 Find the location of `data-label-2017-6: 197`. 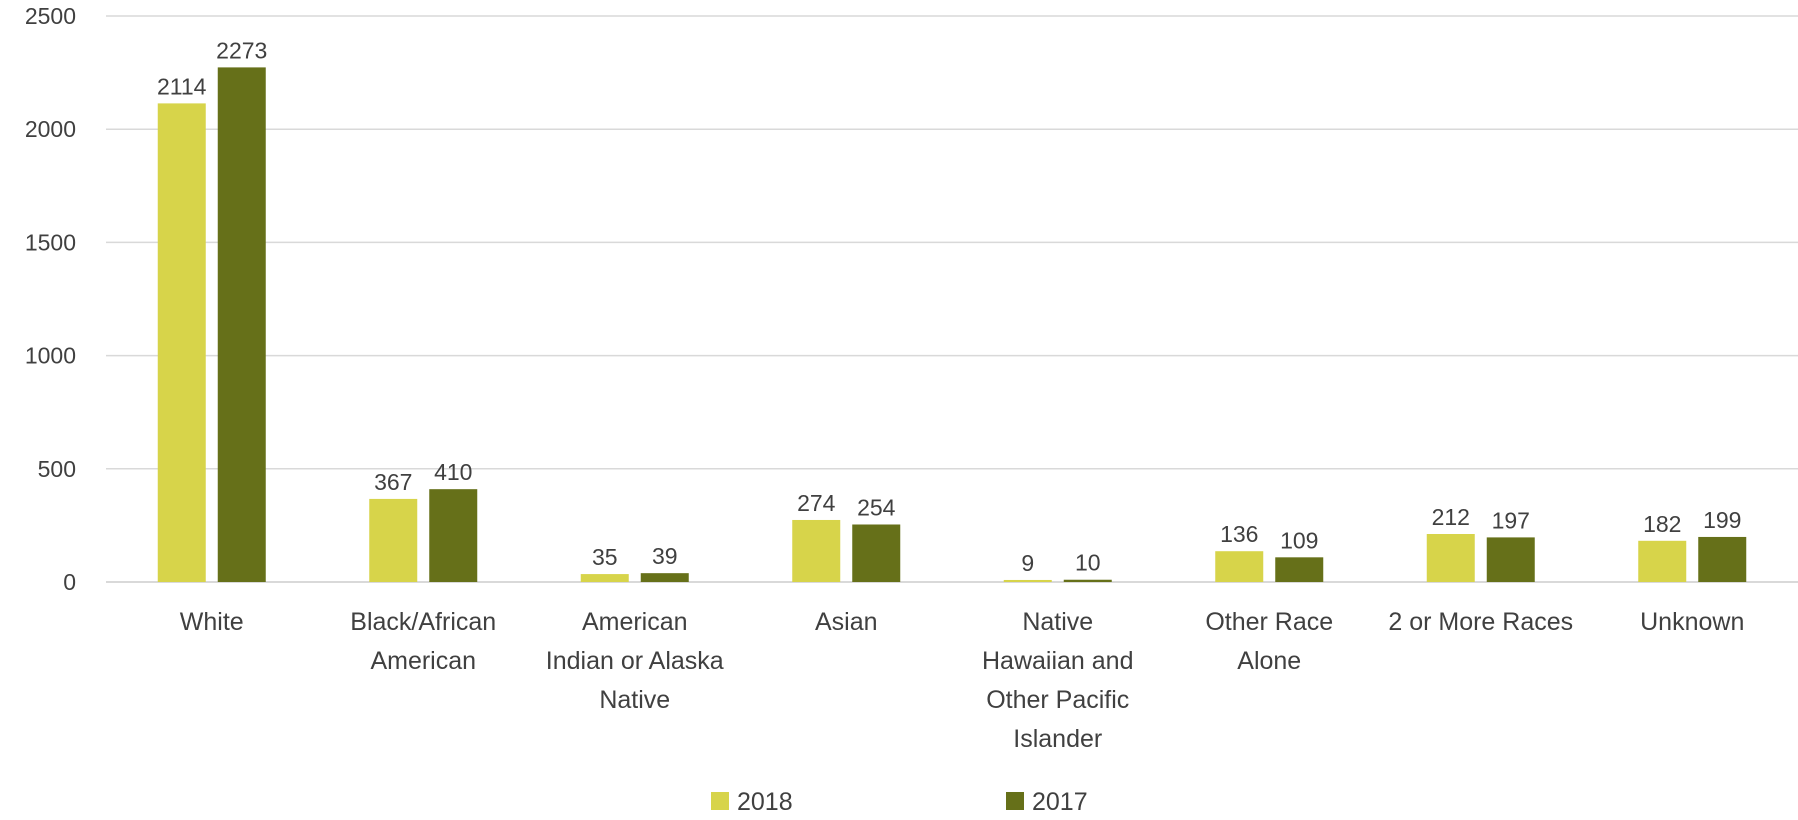

data-label-2017-6: 197 is located at coordinates (1511, 520).